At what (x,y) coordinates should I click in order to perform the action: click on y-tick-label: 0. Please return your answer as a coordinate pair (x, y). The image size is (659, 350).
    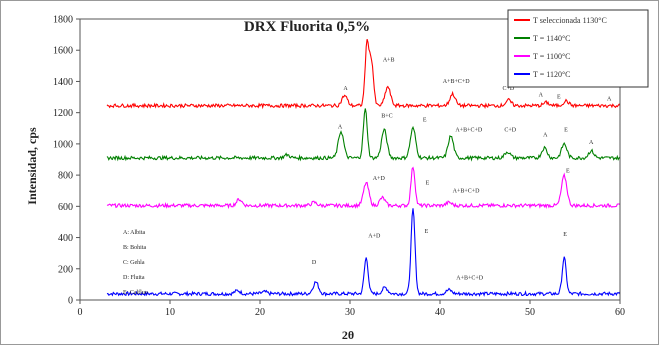
    Looking at the image, I should click on (70, 301).